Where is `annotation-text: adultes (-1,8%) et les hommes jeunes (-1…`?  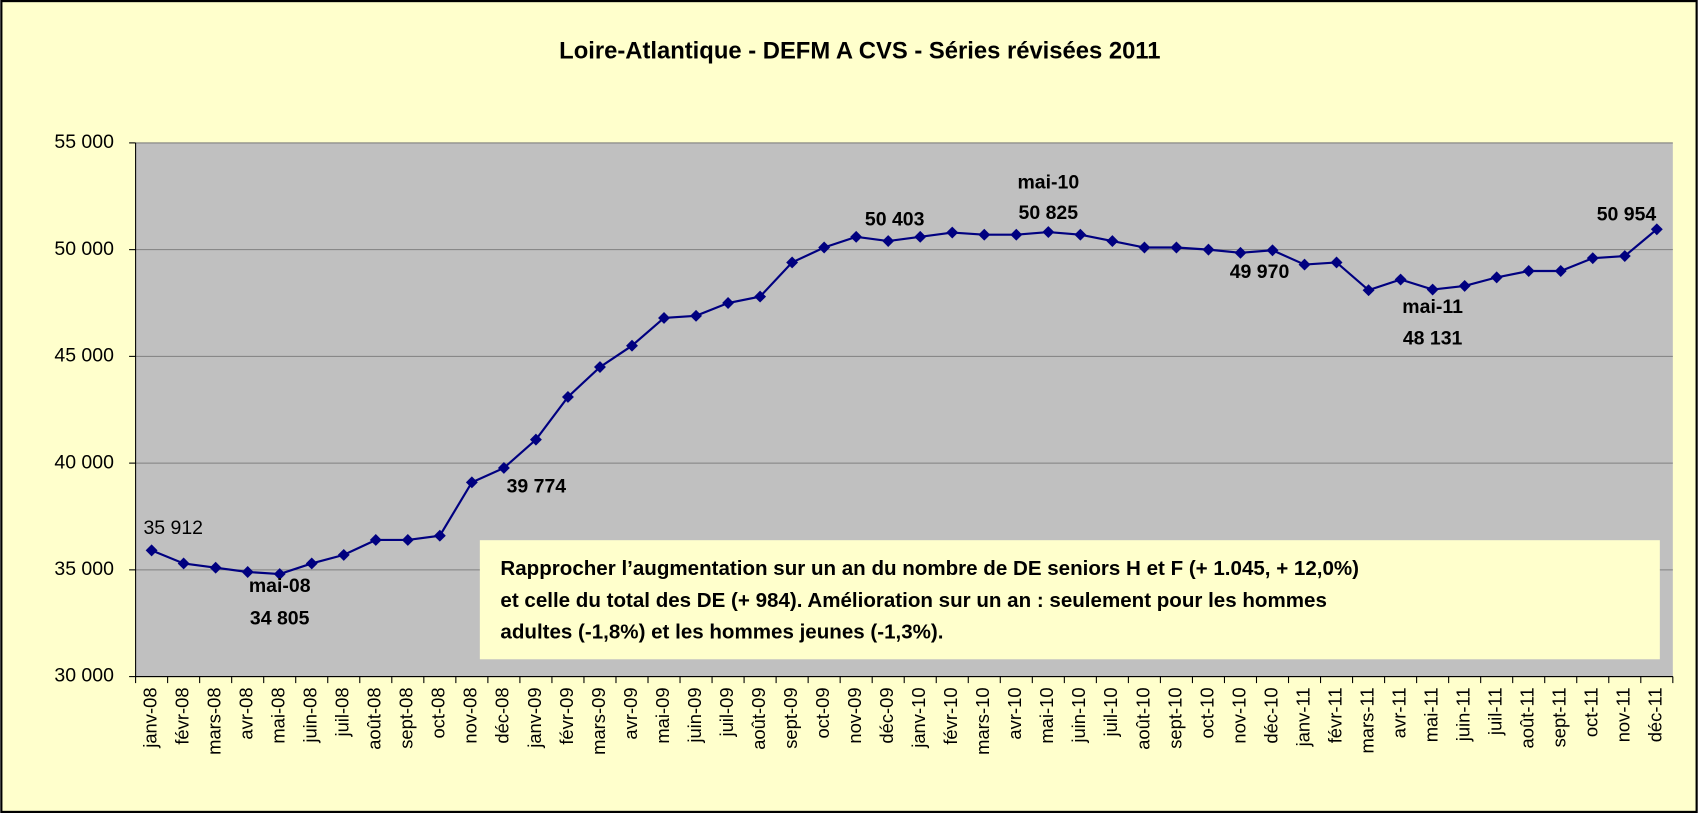 annotation-text: adultes (-1,8%) et les hommes jeunes (-1… is located at coordinates (721, 632).